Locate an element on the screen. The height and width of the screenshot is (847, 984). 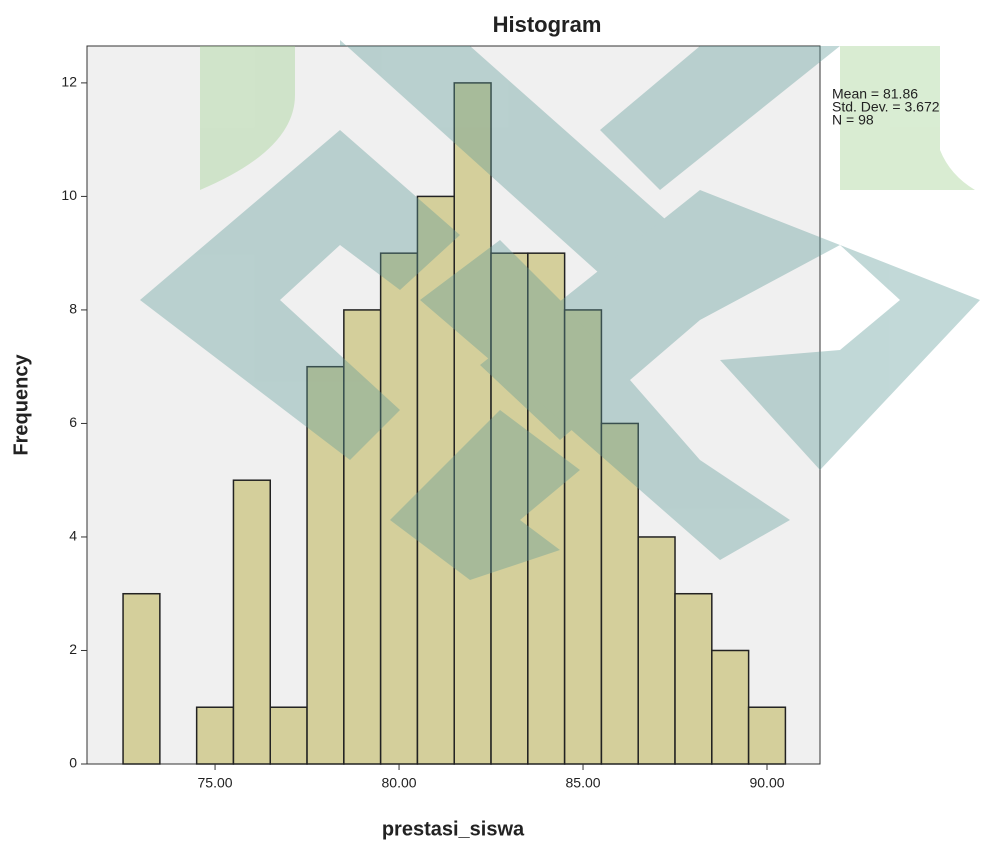
y-tick-label: 8 is located at coordinates (73, 309).